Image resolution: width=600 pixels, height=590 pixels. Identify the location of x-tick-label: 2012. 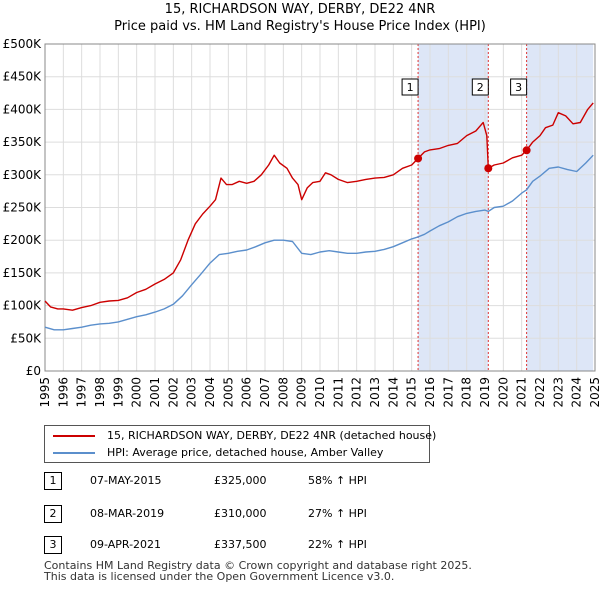
(357, 392).